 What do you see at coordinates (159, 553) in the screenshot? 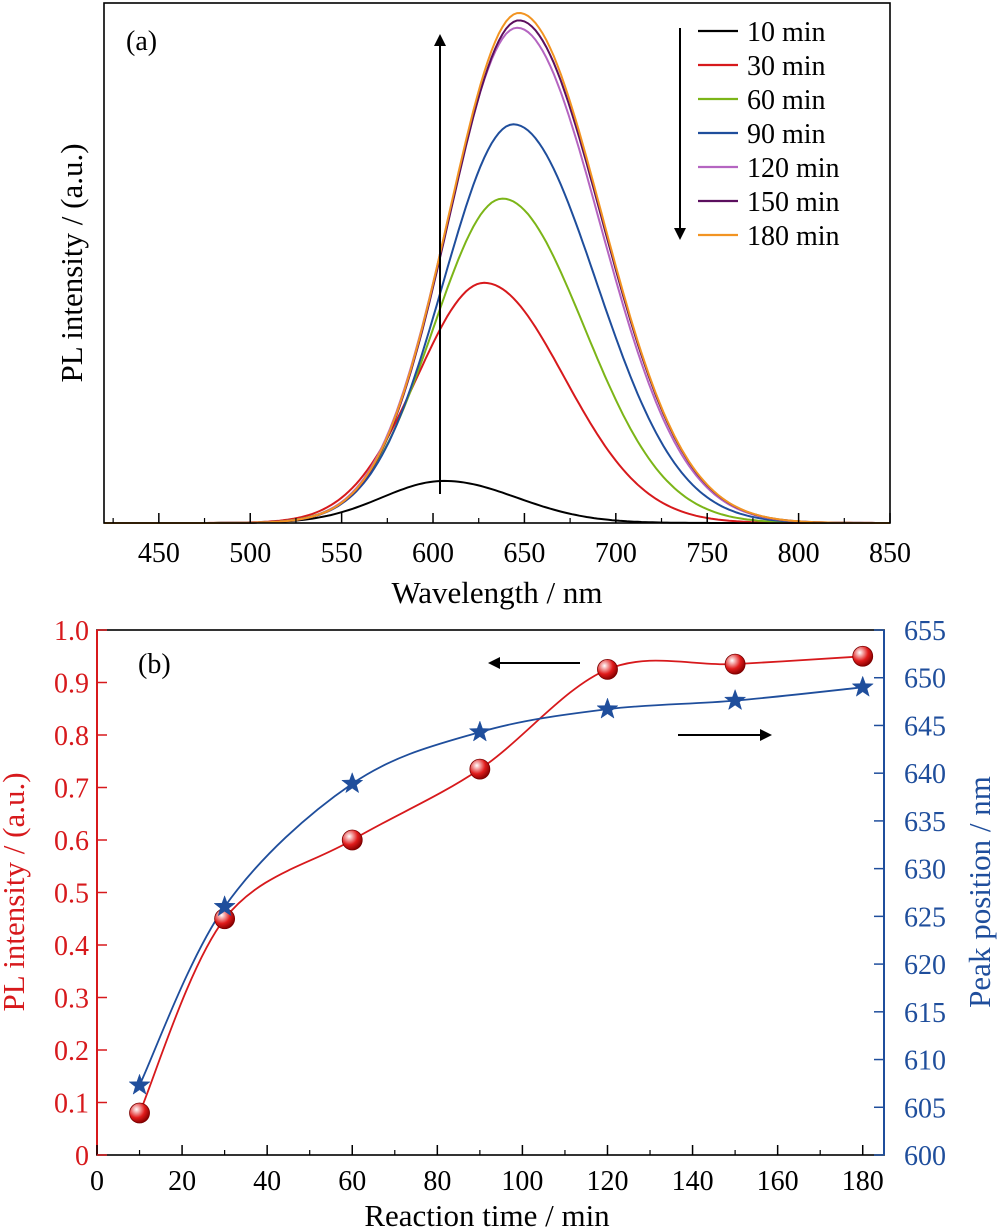
I see `panel-a-x-tick-label: 450` at bounding box center [159, 553].